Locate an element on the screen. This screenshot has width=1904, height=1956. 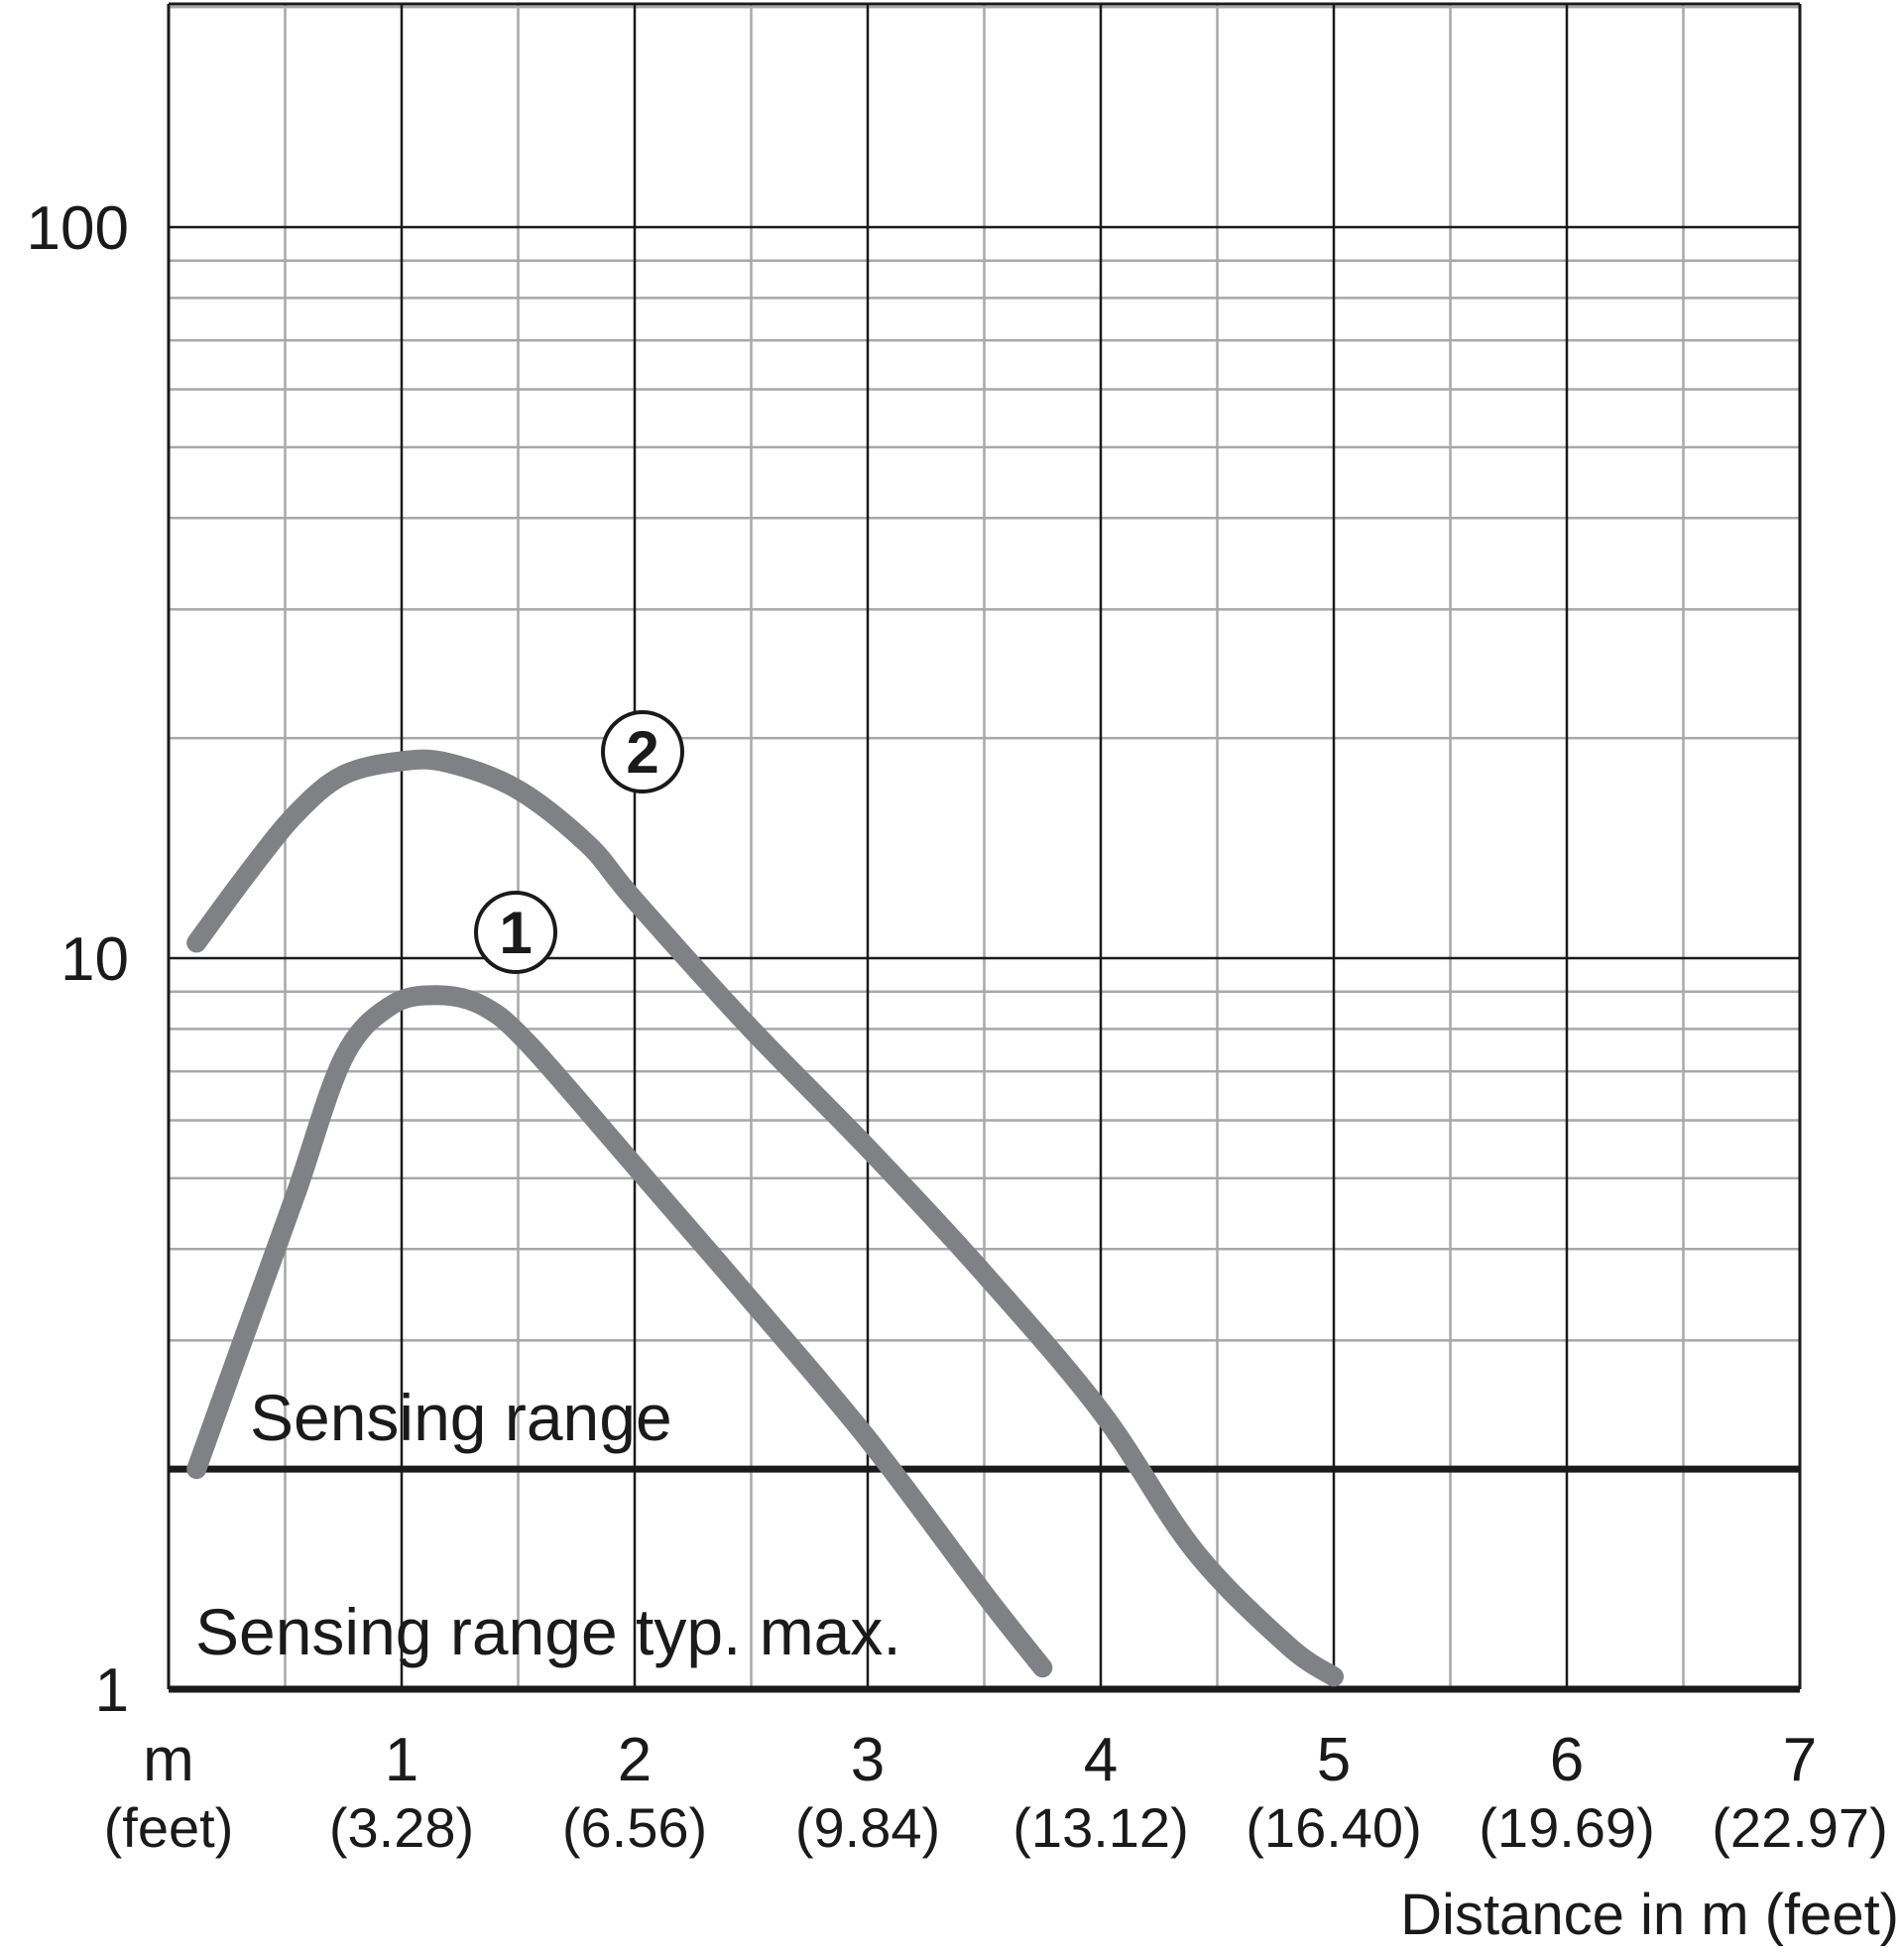
series-marker-1: 1 is located at coordinates (515, 932).